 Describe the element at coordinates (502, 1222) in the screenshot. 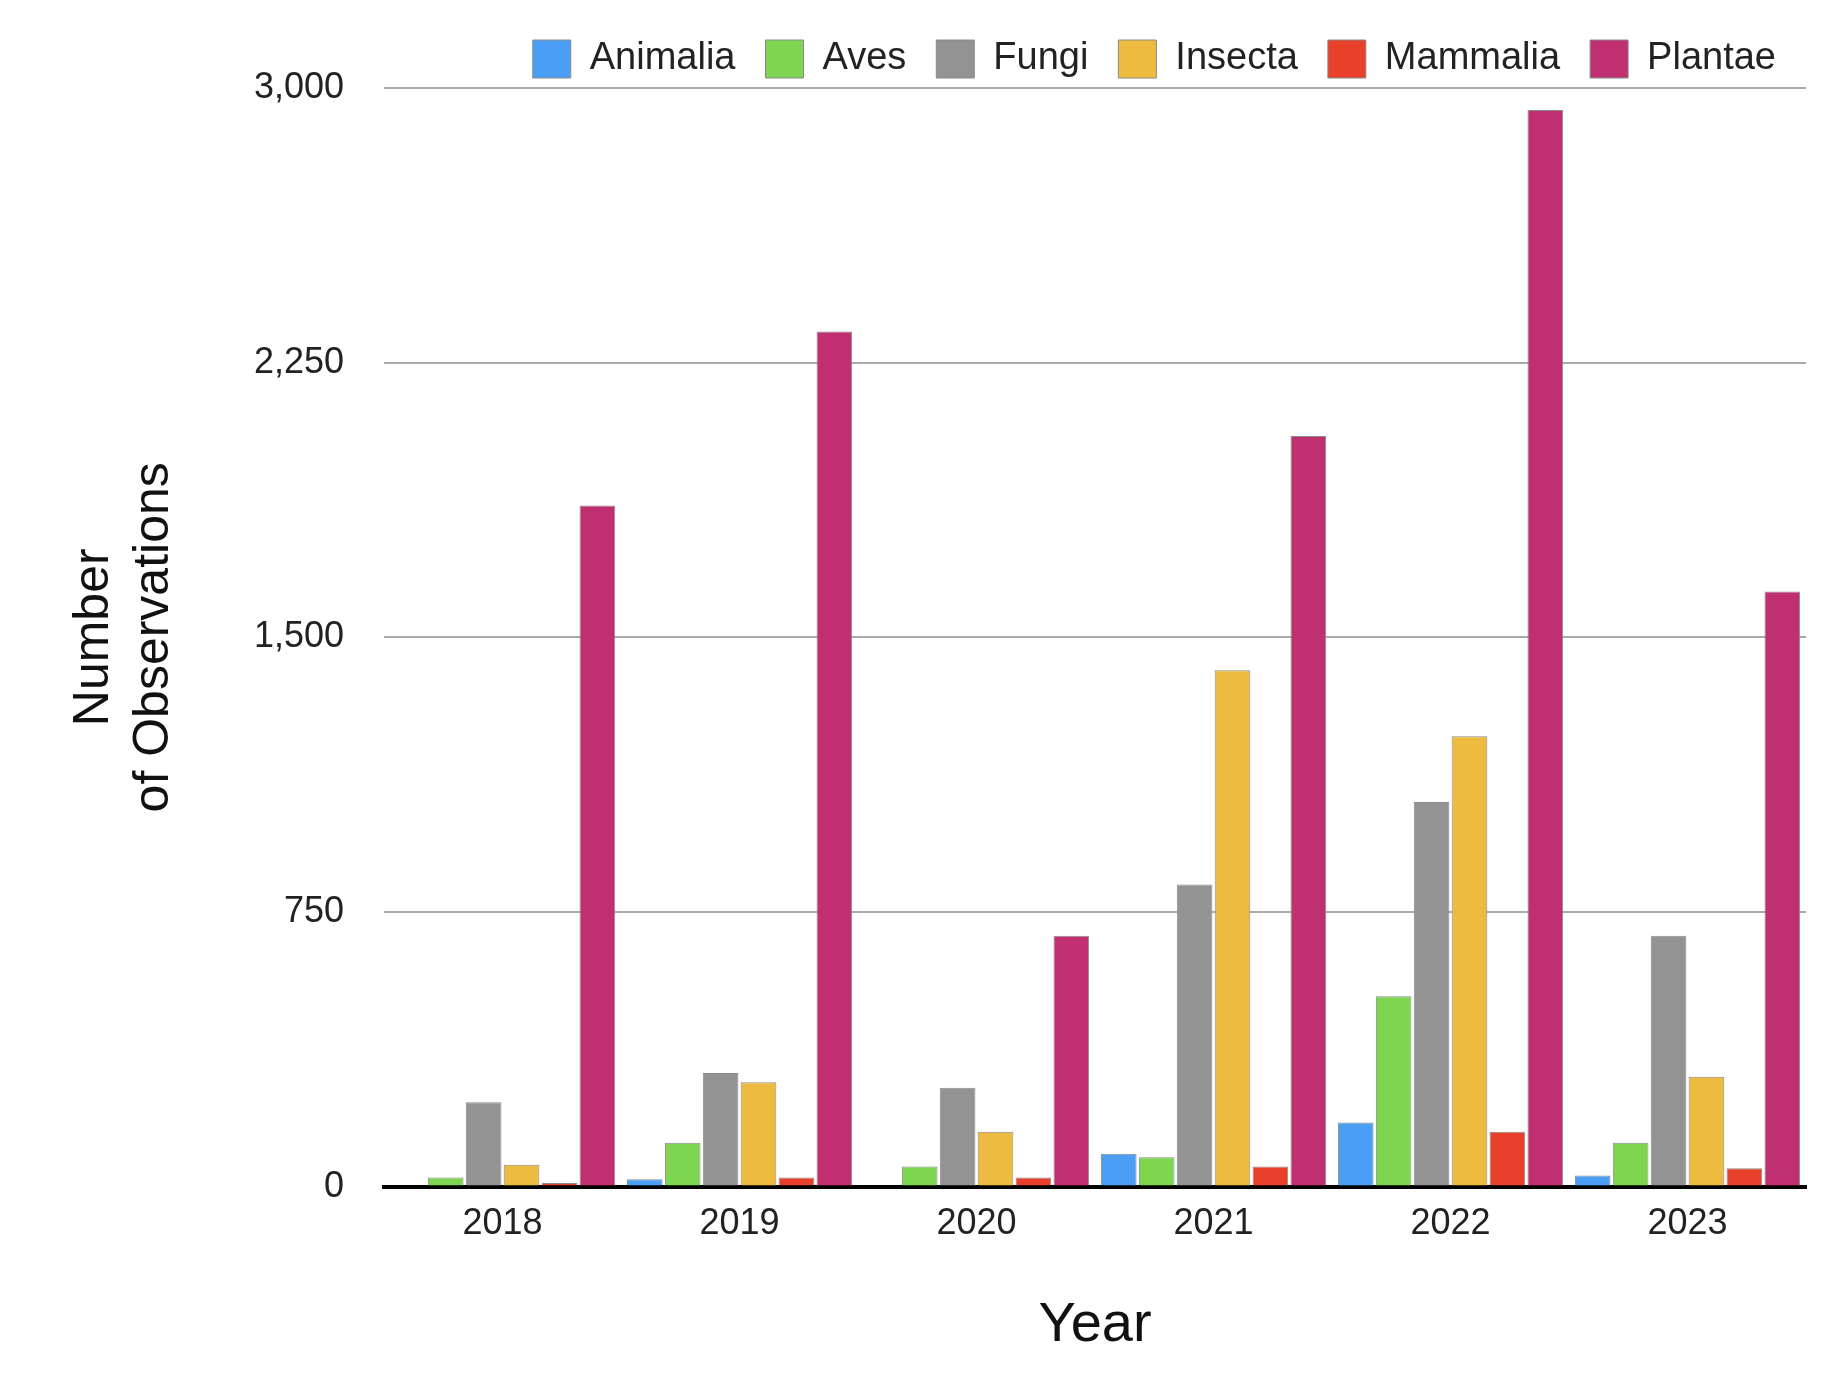

I see `x-tick-label: 2018` at that location.